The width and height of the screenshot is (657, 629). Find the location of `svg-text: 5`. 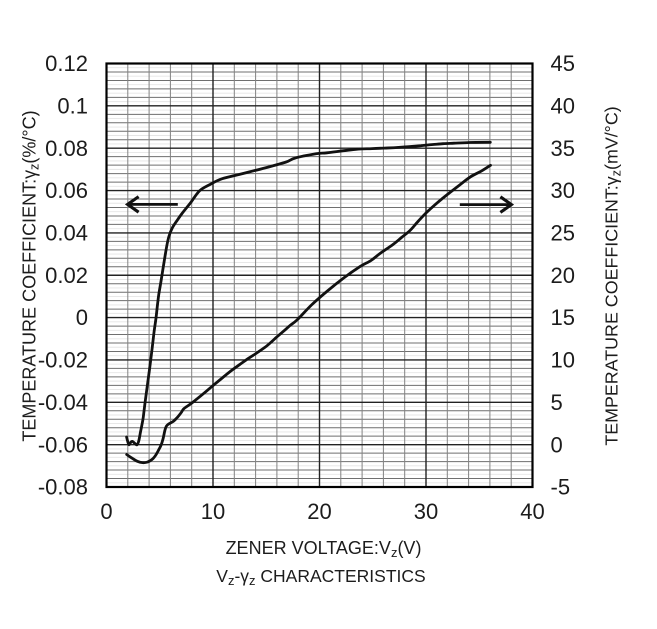

svg-text: 5 is located at coordinates (557, 402).